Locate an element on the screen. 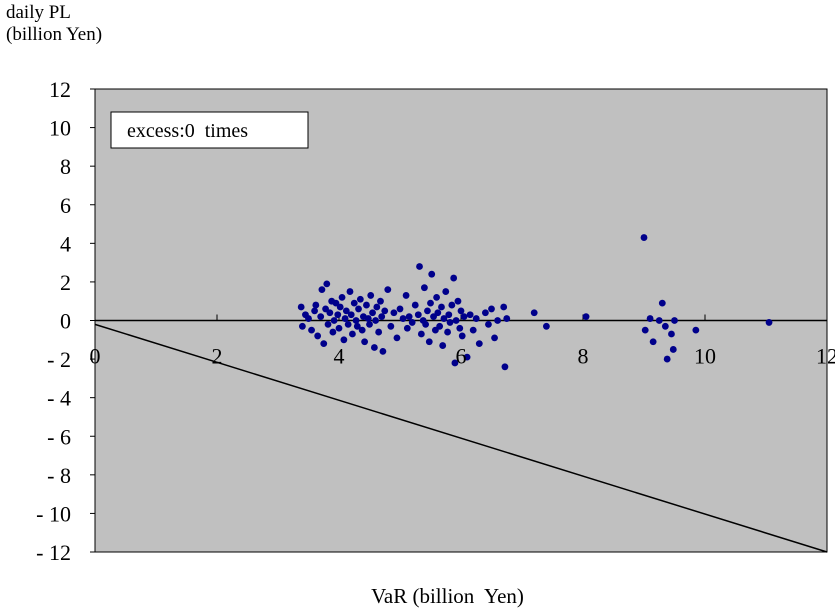 This screenshot has width=835, height=616. x-tick-label: 6 is located at coordinates (461, 356).